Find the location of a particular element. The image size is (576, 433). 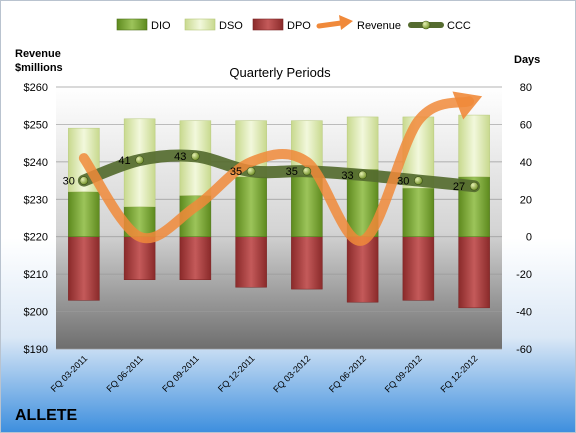

left-axis-label-line2: $millions is located at coordinates (39, 68).